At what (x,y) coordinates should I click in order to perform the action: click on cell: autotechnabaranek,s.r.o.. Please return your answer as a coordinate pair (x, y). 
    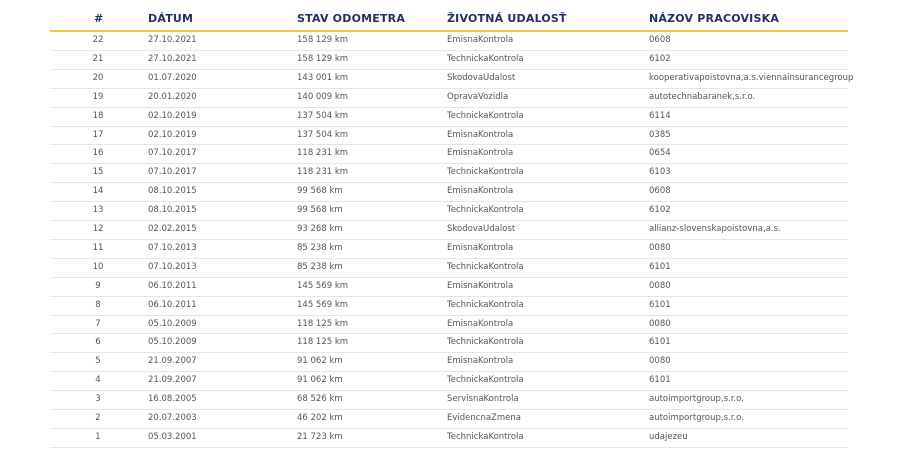
    Looking at the image, I should click on (702, 96).